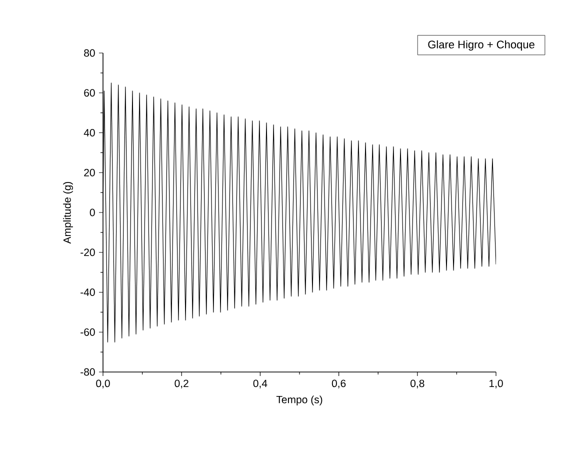 The image size is (569, 450). I want to click on y-axis-title: Amplitude (g), so click(68, 213).